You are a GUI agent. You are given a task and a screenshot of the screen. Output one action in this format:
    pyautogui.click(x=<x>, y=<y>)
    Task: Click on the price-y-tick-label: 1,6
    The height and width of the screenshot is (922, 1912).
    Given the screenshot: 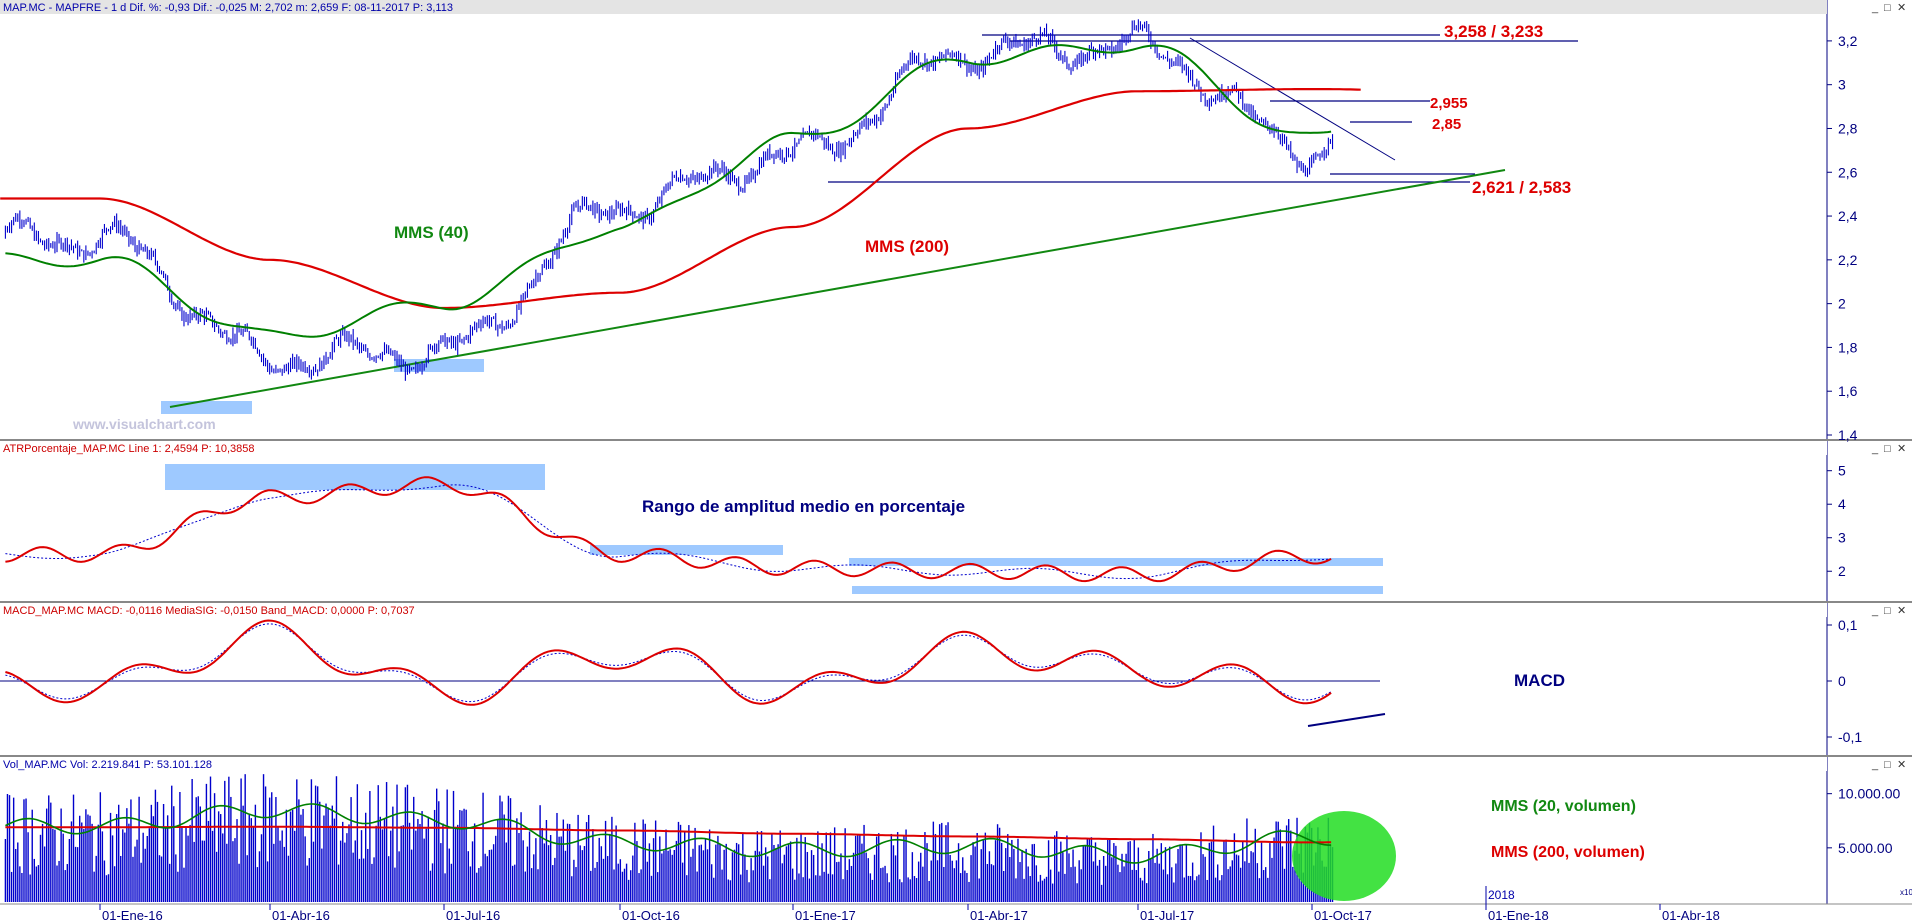 What is the action you would take?
    pyautogui.click(x=1848, y=391)
    